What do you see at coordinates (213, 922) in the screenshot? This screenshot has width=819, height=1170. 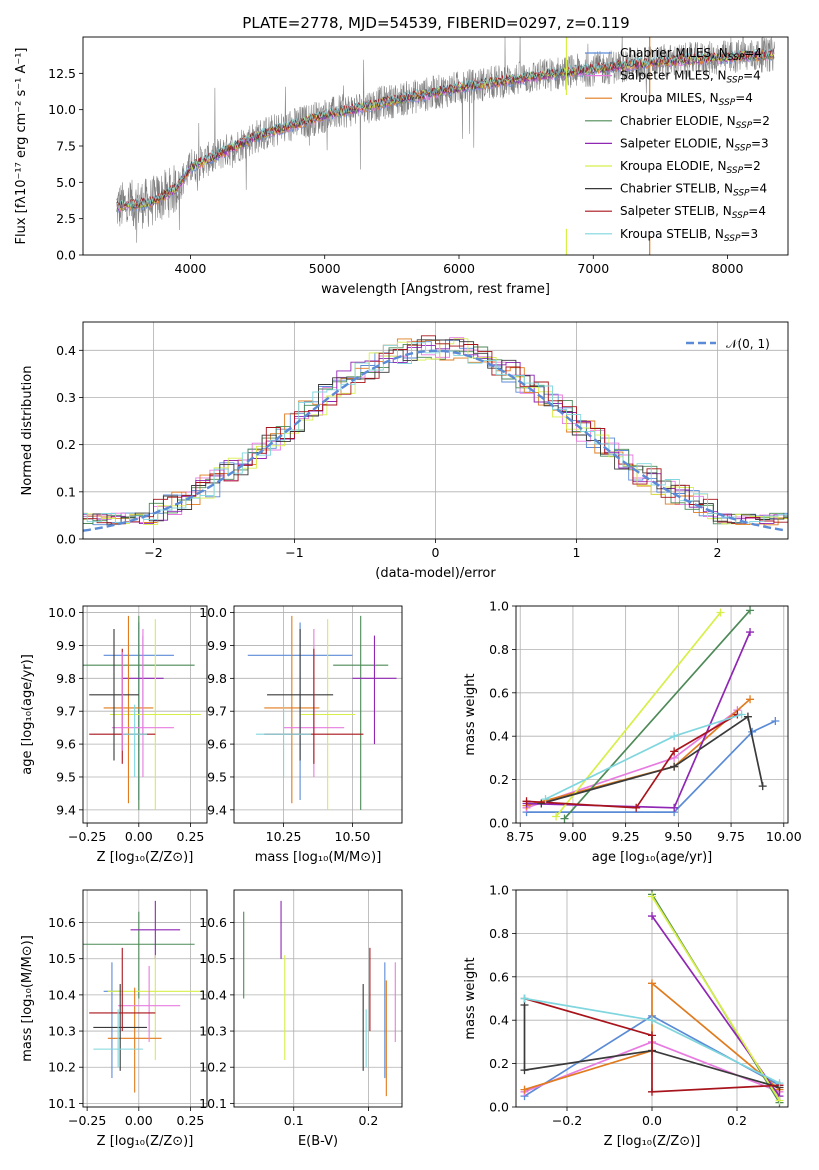 I see `mass-vs-EBV-ytick-label: 10.6` at bounding box center [213, 922].